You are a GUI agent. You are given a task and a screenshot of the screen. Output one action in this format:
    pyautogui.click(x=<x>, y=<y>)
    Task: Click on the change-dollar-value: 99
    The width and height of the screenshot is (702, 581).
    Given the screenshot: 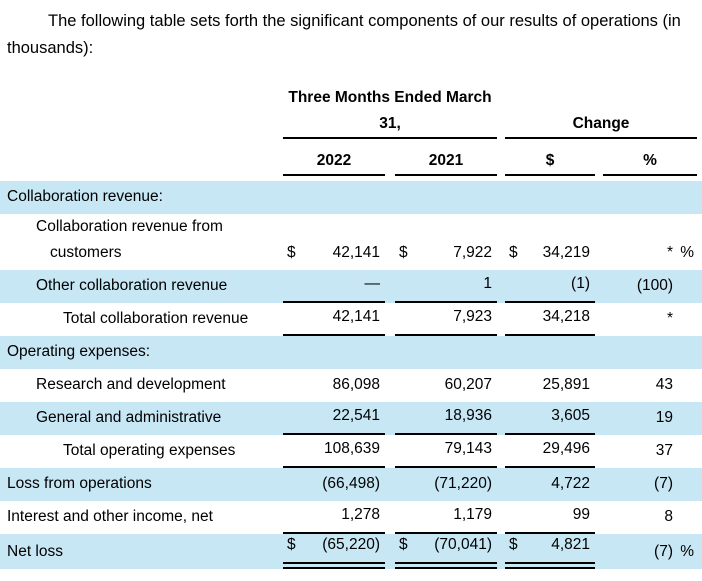 What is the action you would take?
    pyautogui.click(x=550, y=517)
    